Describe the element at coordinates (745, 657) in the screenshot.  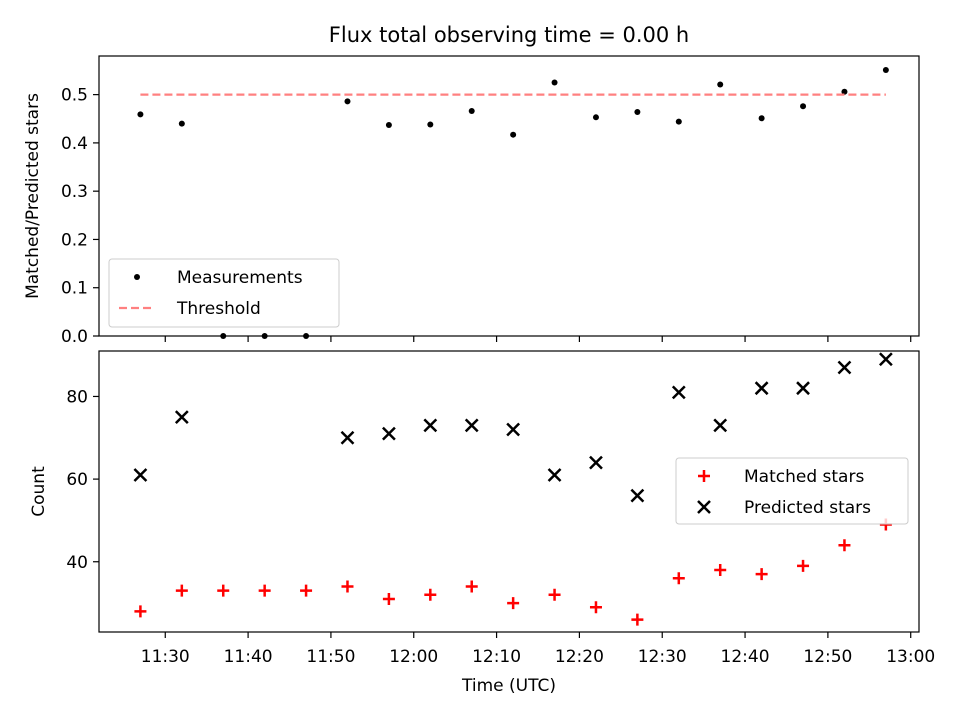
I see `x-tick-label: 12:40` at that location.